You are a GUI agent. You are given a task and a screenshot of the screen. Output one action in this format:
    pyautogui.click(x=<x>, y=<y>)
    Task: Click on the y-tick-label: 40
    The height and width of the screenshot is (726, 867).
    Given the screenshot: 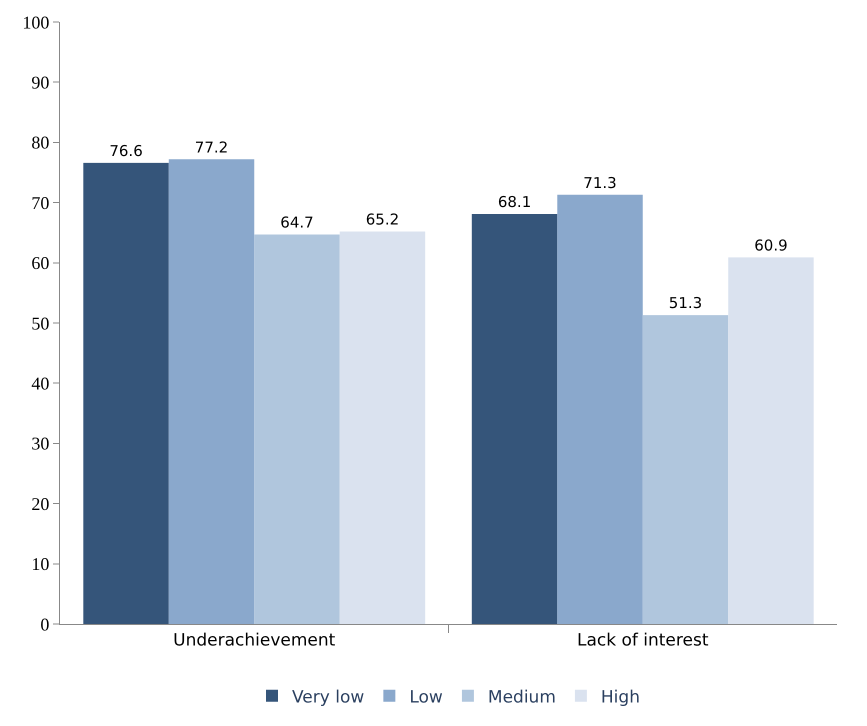 What is the action you would take?
    pyautogui.click(x=40, y=384)
    